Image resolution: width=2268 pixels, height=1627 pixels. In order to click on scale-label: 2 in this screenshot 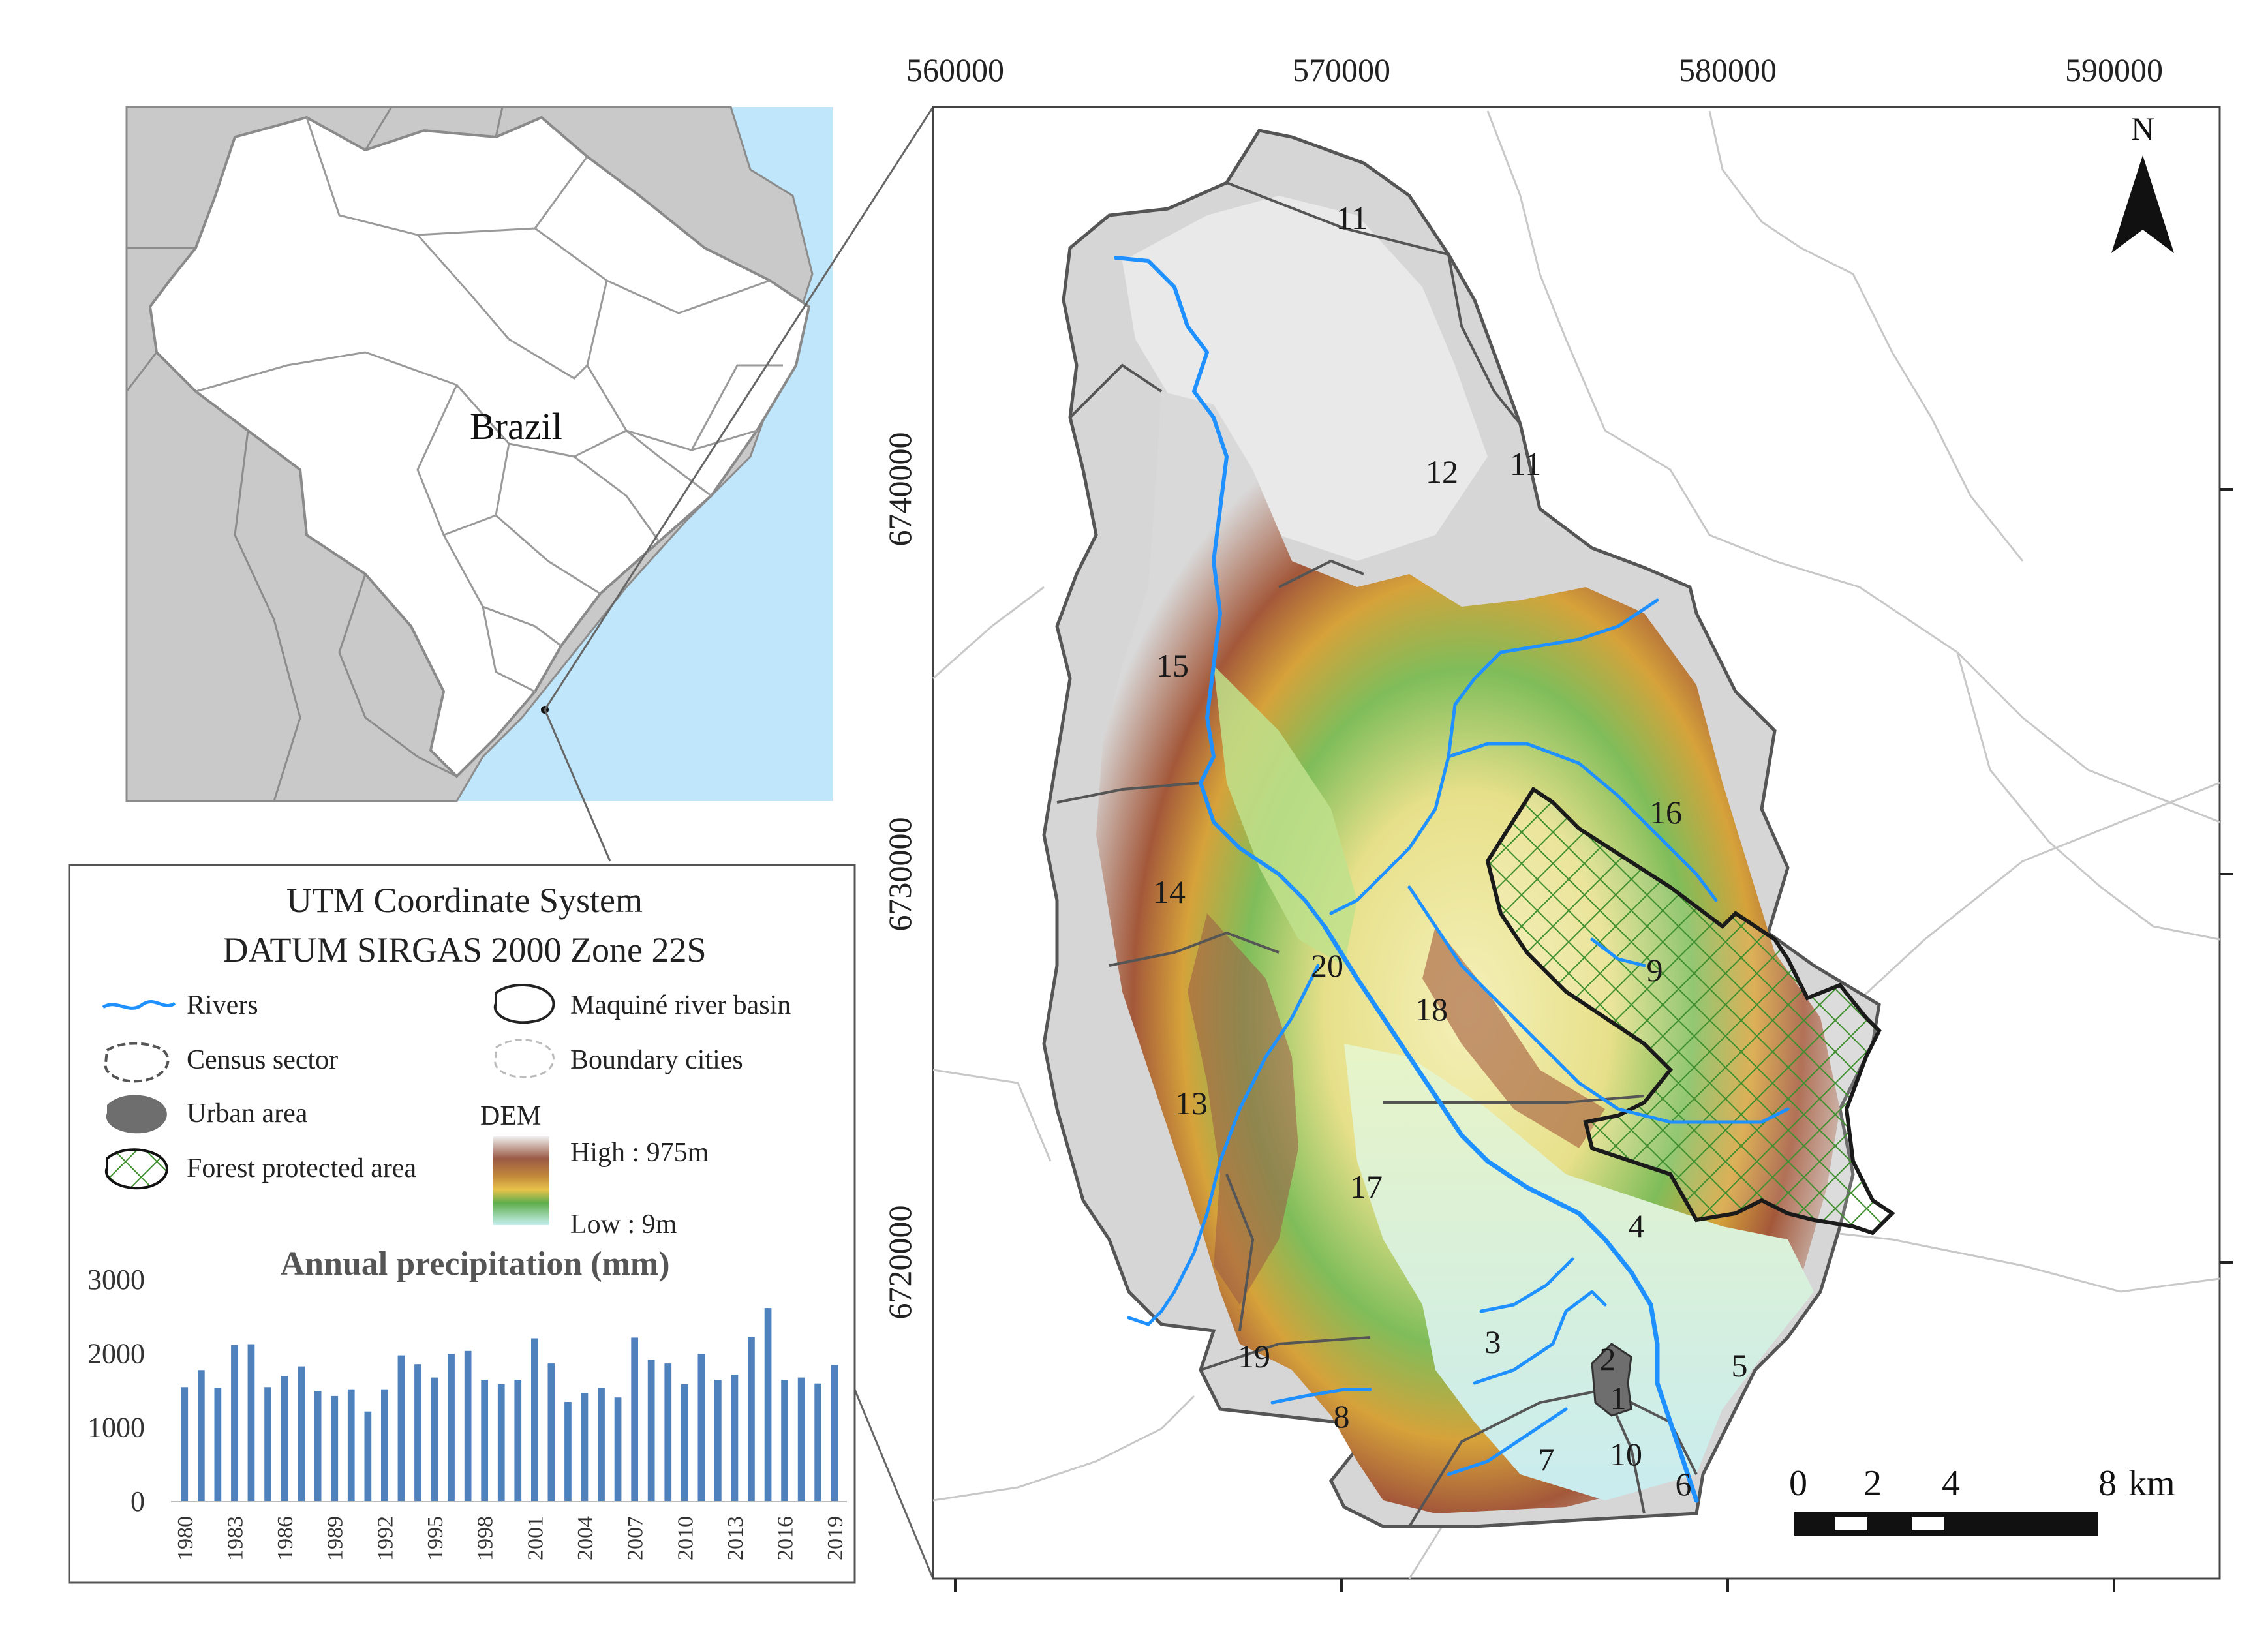, I will do `click(1873, 1483)`.